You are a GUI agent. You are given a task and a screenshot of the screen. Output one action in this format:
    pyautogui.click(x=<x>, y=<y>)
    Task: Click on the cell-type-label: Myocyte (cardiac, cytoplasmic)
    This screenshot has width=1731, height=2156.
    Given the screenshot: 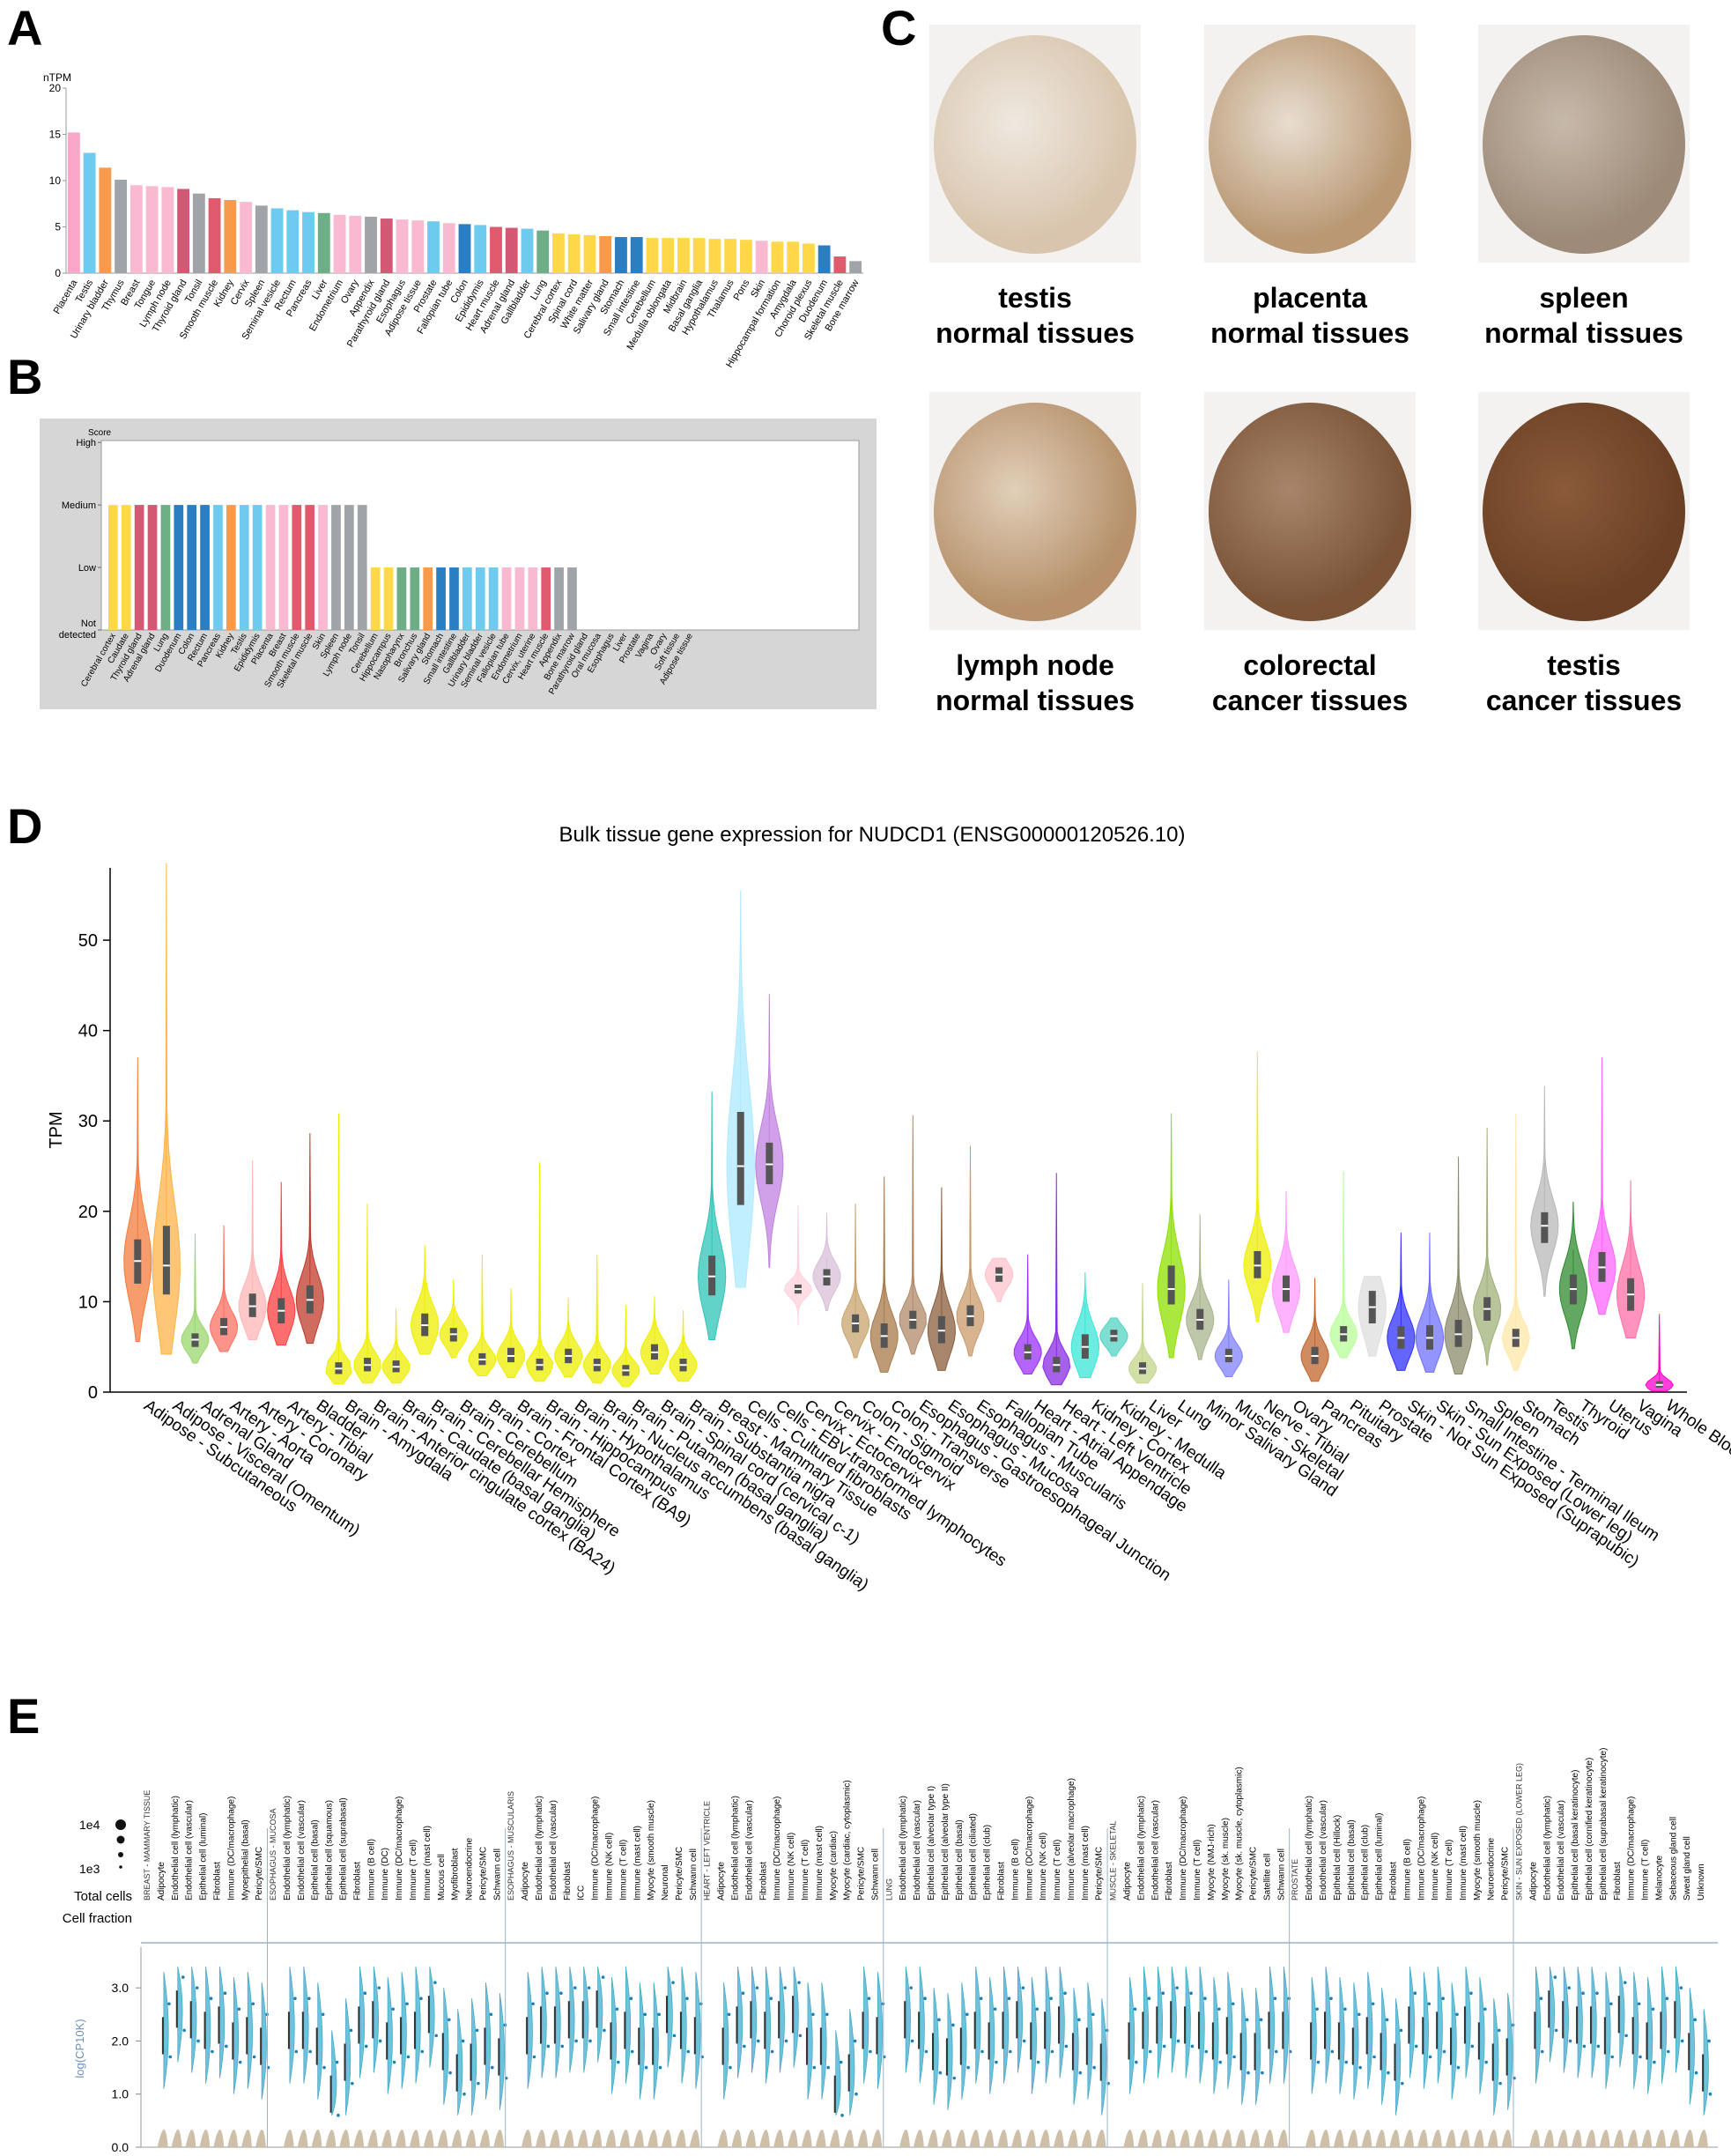 What is the action you would take?
    pyautogui.click(x=848, y=1840)
    